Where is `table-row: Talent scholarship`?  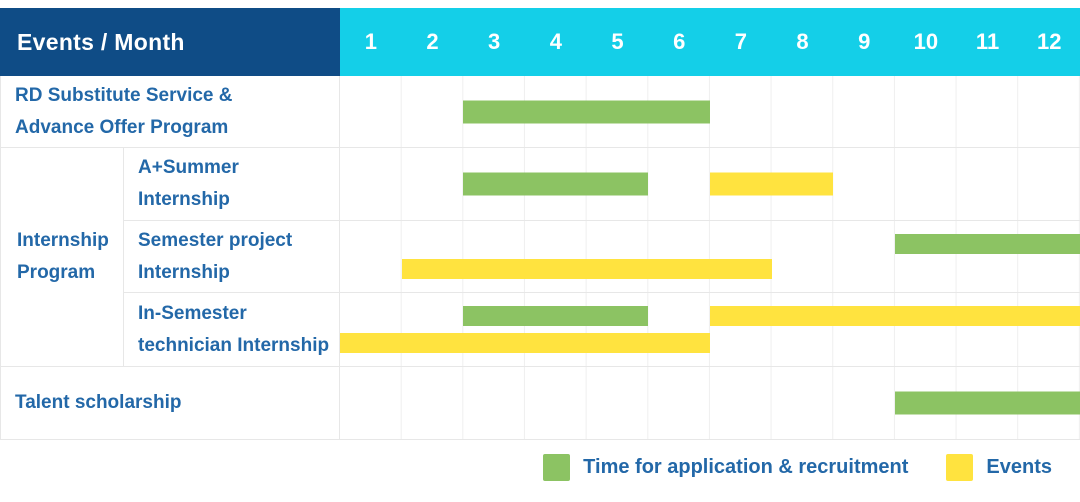 table-row: Talent scholarship is located at coordinates (540, 403).